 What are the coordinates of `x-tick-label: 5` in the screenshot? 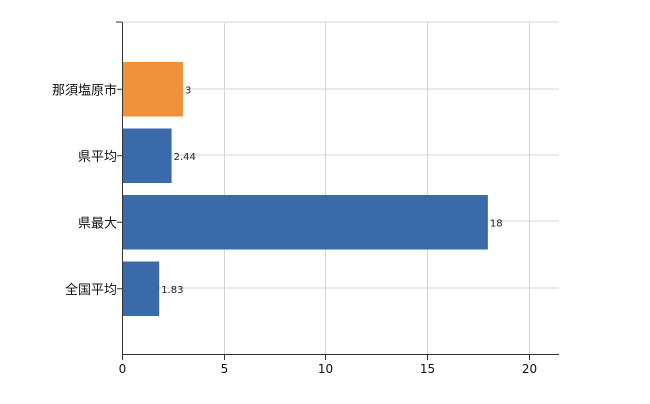 It's located at (225, 369).